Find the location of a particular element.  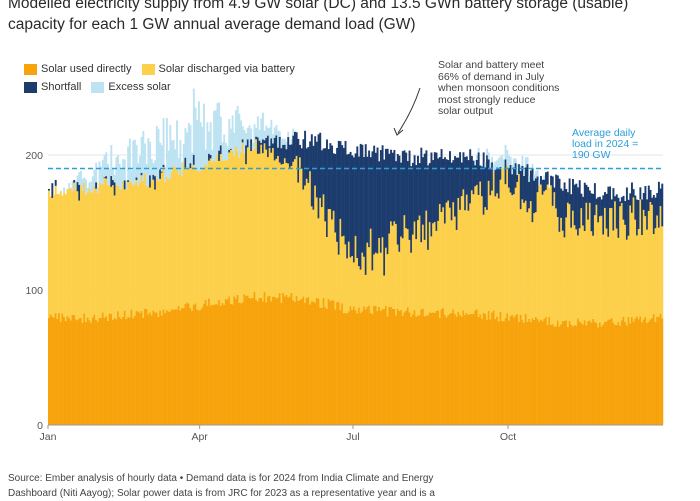

legend-label-excess: Excess solar is located at coordinates (139, 87).